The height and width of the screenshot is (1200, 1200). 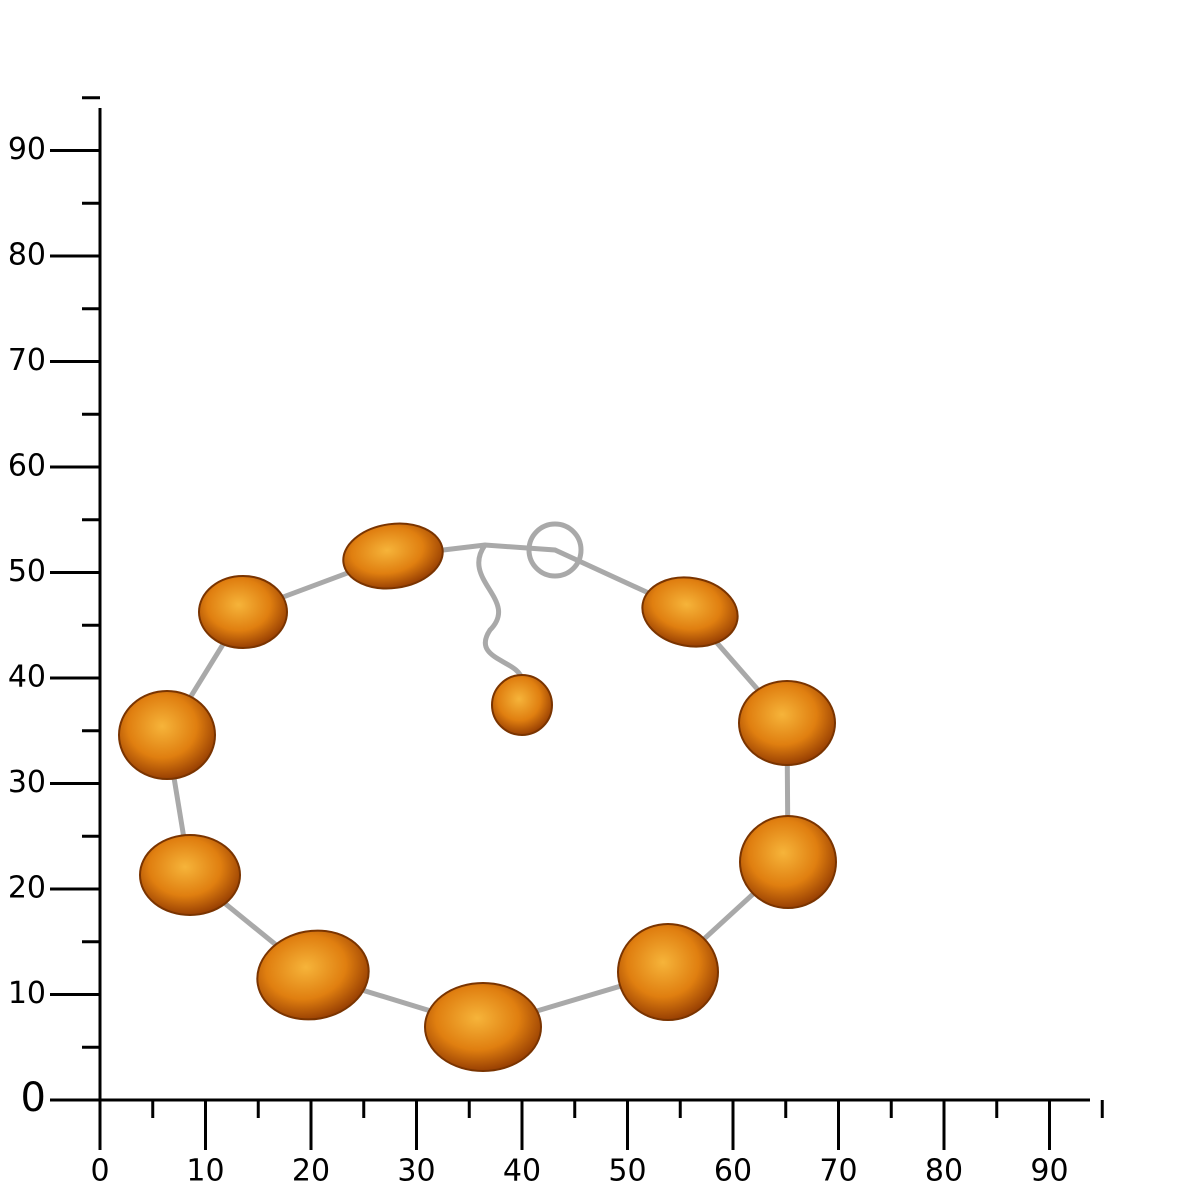 What do you see at coordinates (205, 1171) in the screenshot?
I see `x-tick-label: 10` at bounding box center [205, 1171].